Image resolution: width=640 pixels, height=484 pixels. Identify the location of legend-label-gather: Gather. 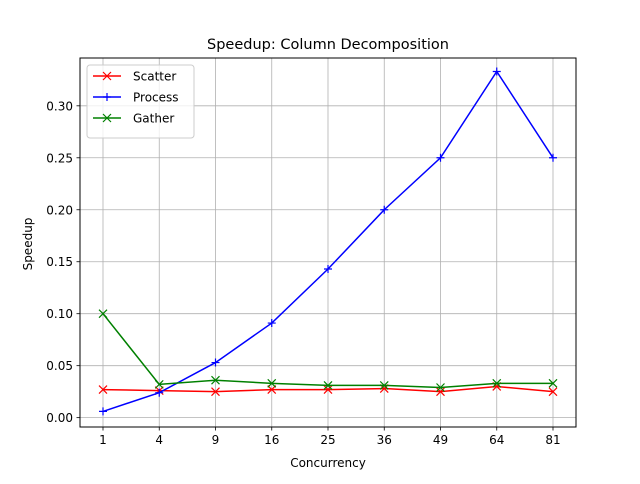
(153, 119).